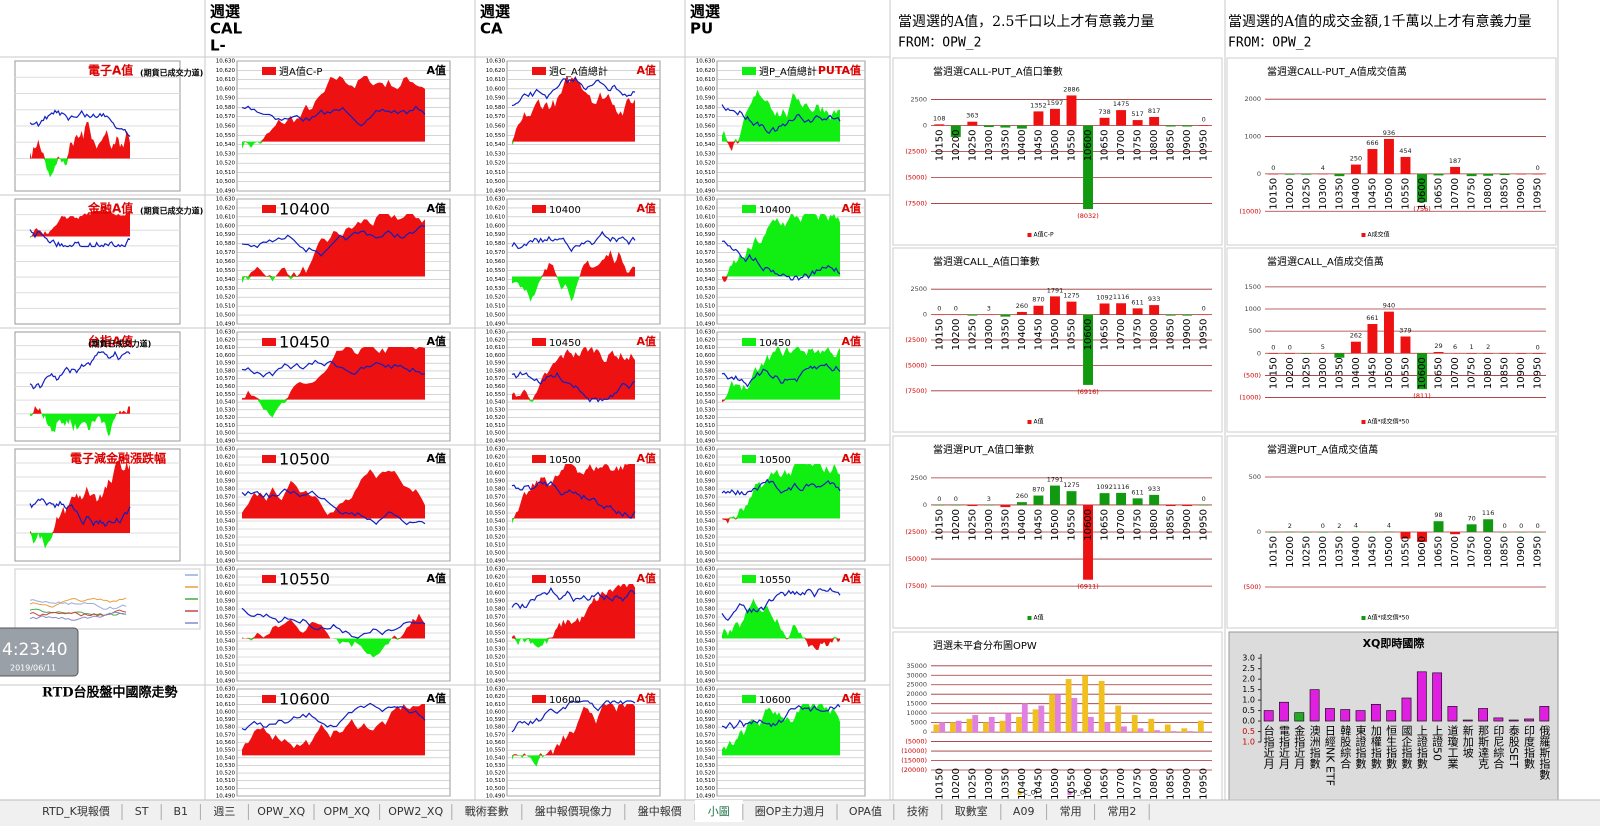 The height and width of the screenshot is (826, 1600). Describe the element at coordinates (1024, 811) in the screenshot. I see `tab-label: A09` at that location.